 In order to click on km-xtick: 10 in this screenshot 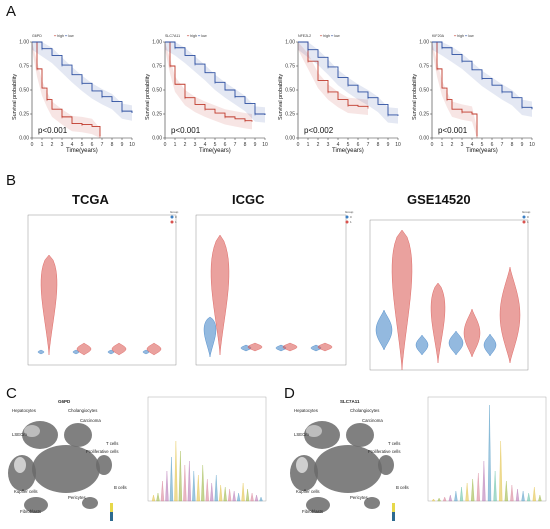, I will do `click(532, 145)`.